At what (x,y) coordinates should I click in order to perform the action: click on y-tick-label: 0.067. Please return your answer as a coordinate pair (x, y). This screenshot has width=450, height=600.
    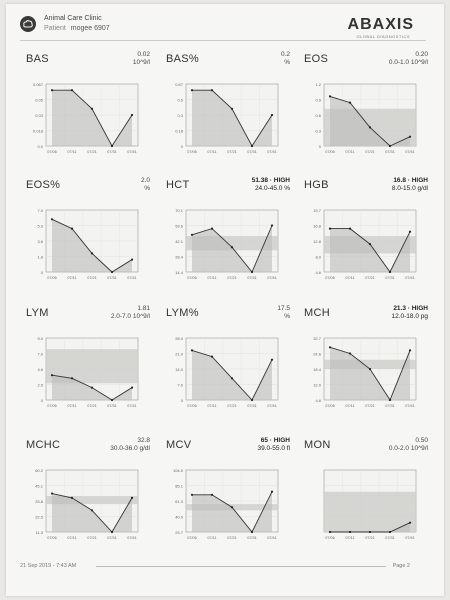
    Looking at the image, I should click on (38, 84).